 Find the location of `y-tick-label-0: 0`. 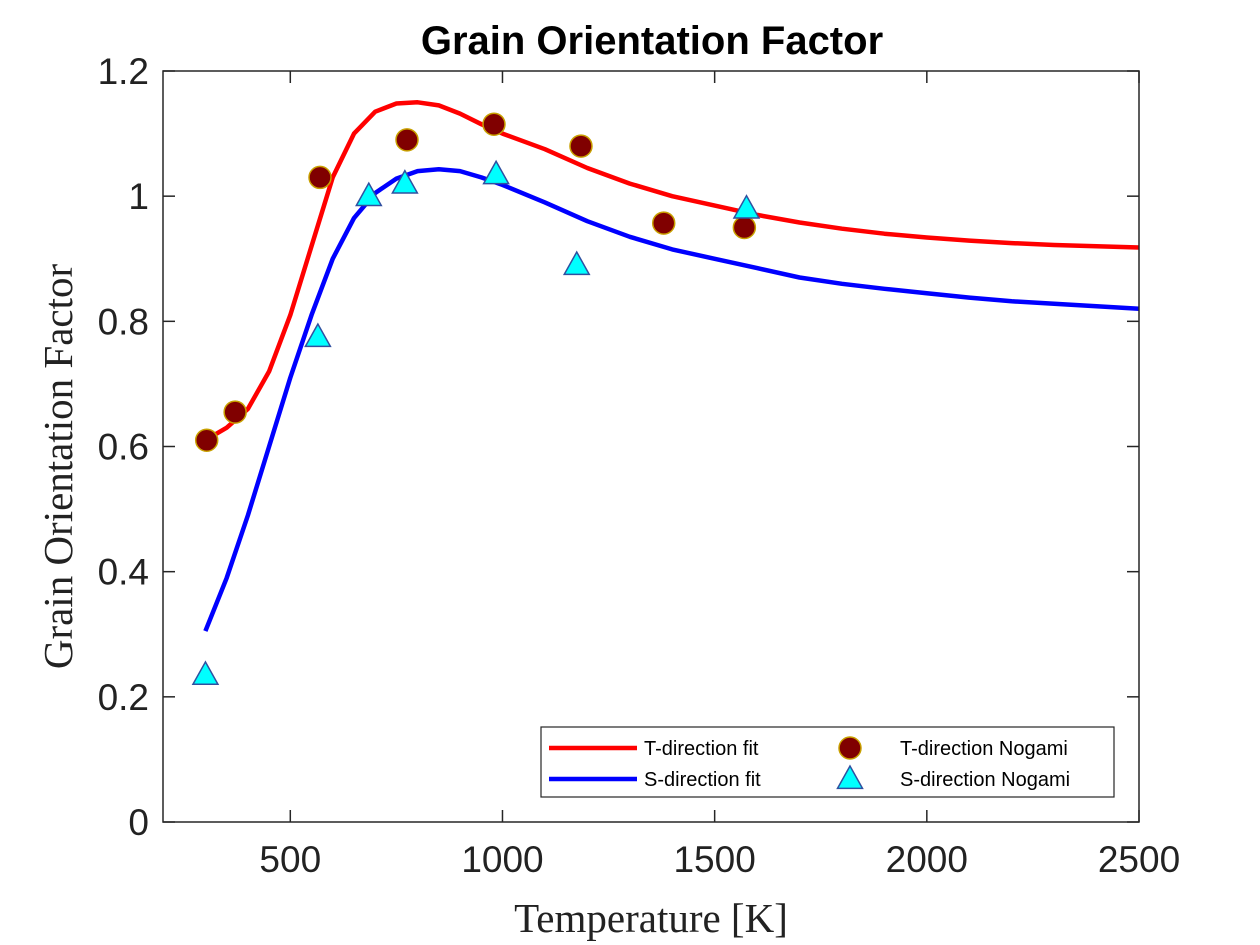

y-tick-label-0: 0 is located at coordinates (138, 822).